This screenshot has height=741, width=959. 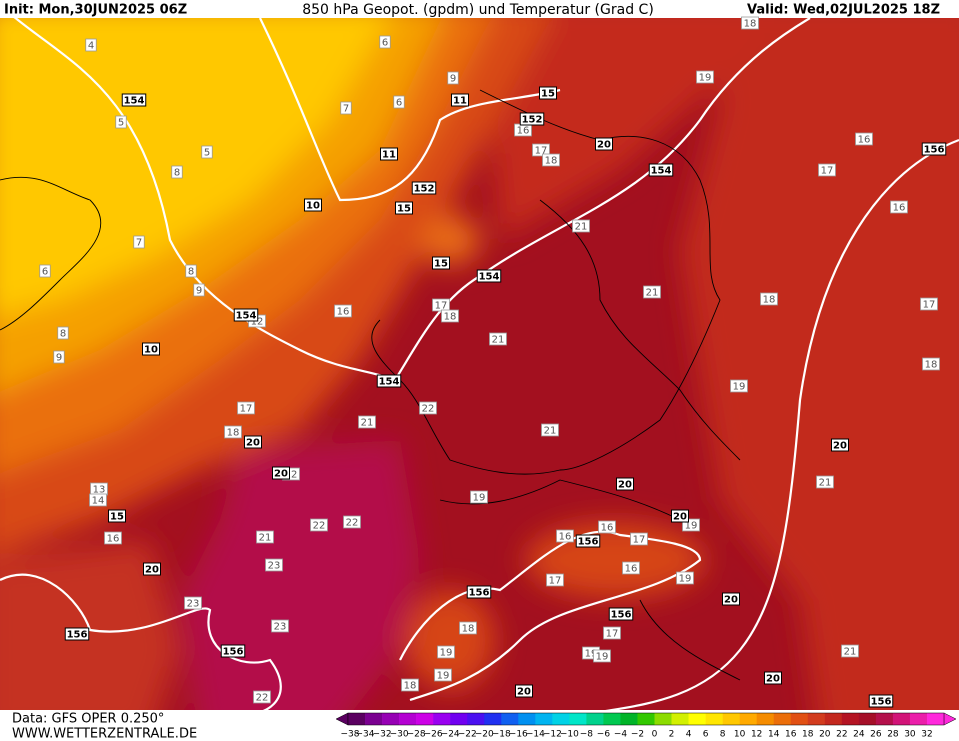 What do you see at coordinates (274, 566) in the screenshot?
I see `temperature-label: 23` at bounding box center [274, 566].